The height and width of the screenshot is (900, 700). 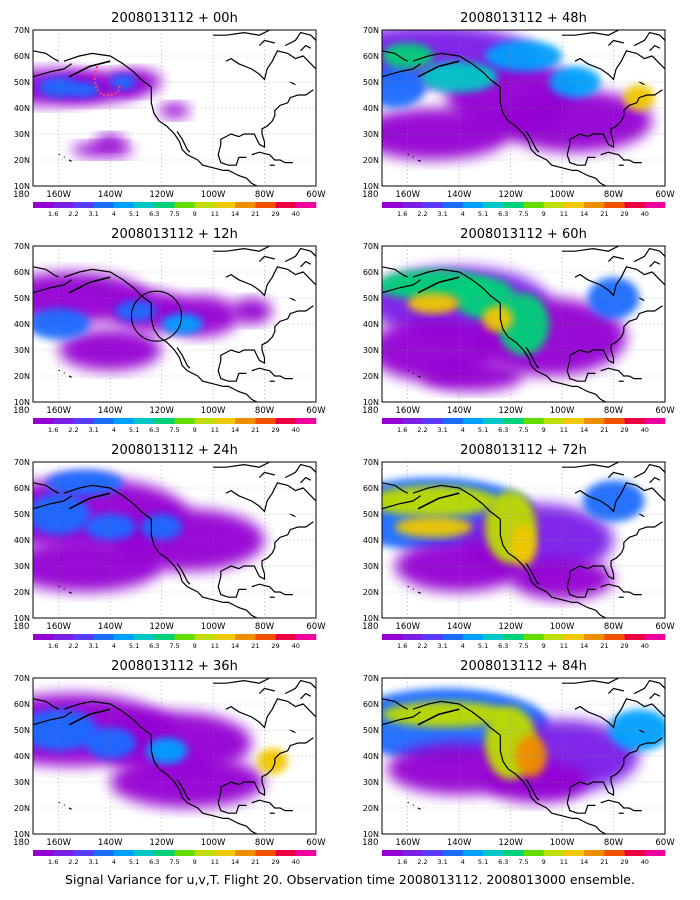 I want to click on signal-variance-field, so click(x=511, y=329).